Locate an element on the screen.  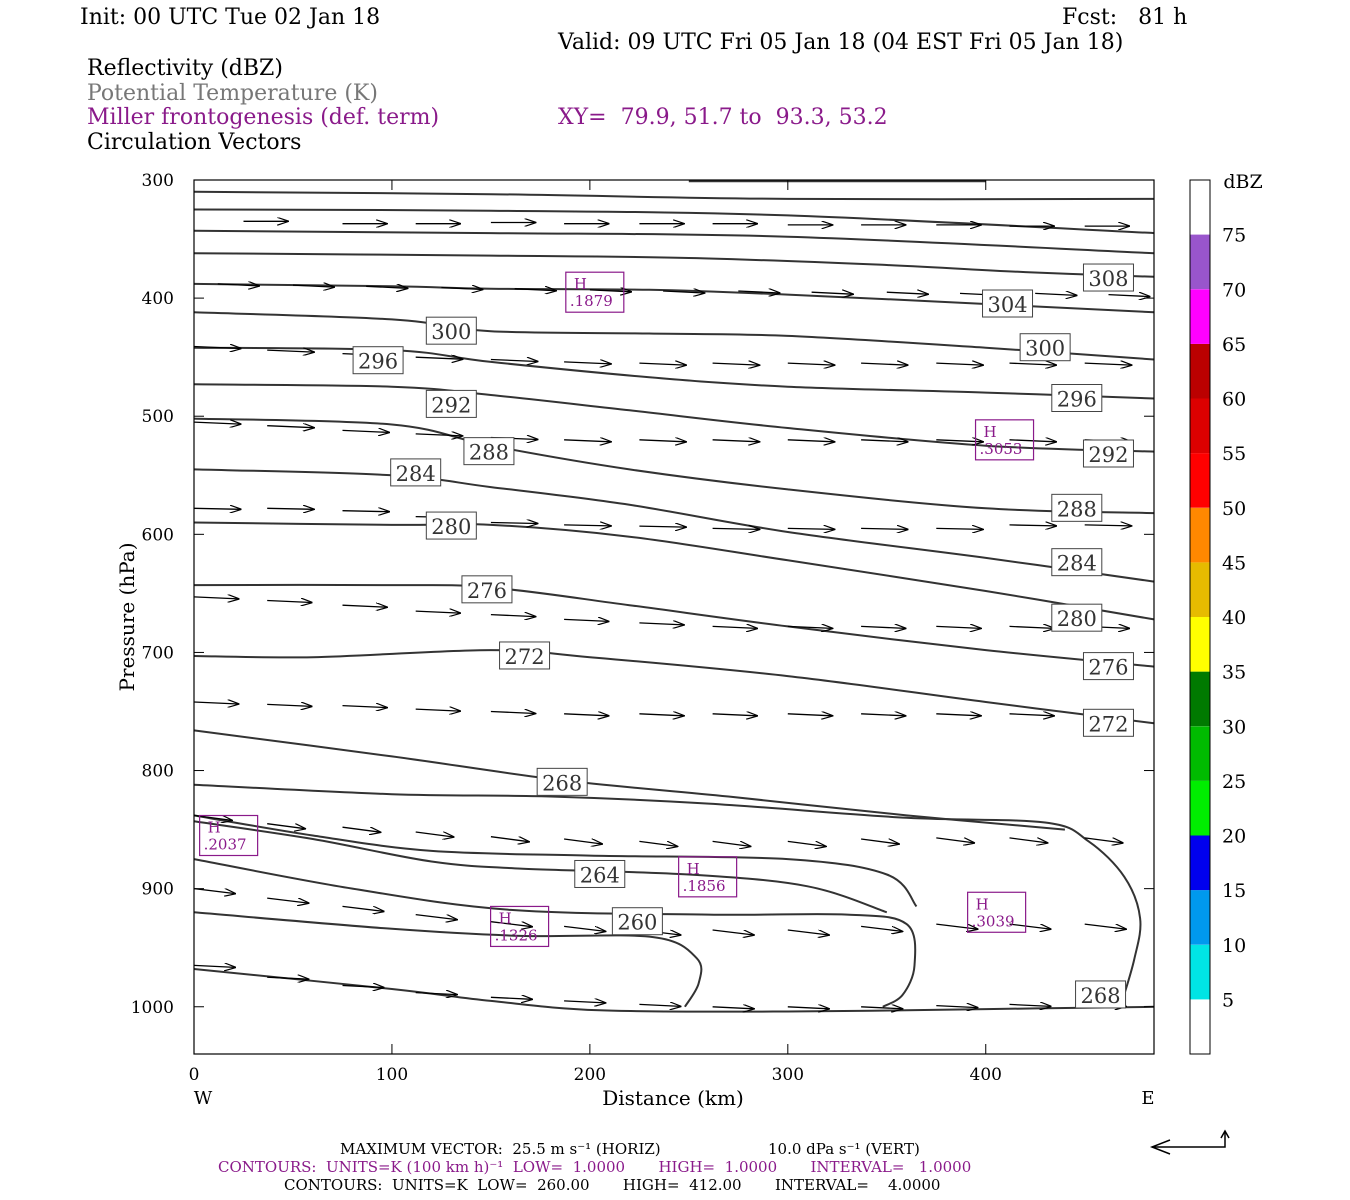
frontogenesis-max-value: .1326 is located at coordinates (516, 935).